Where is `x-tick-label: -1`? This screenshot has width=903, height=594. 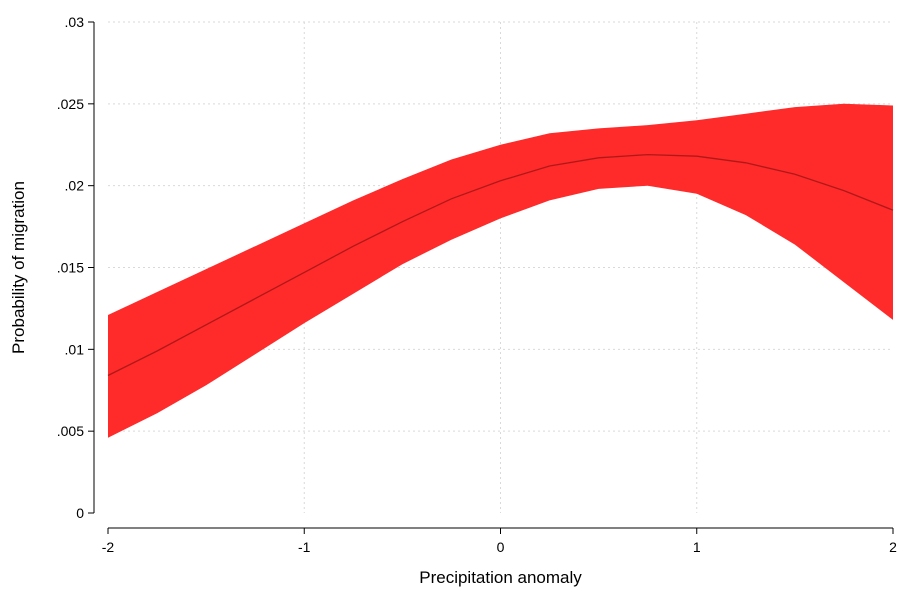 x-tick-label: -1 is located at coordinates (304, 547).